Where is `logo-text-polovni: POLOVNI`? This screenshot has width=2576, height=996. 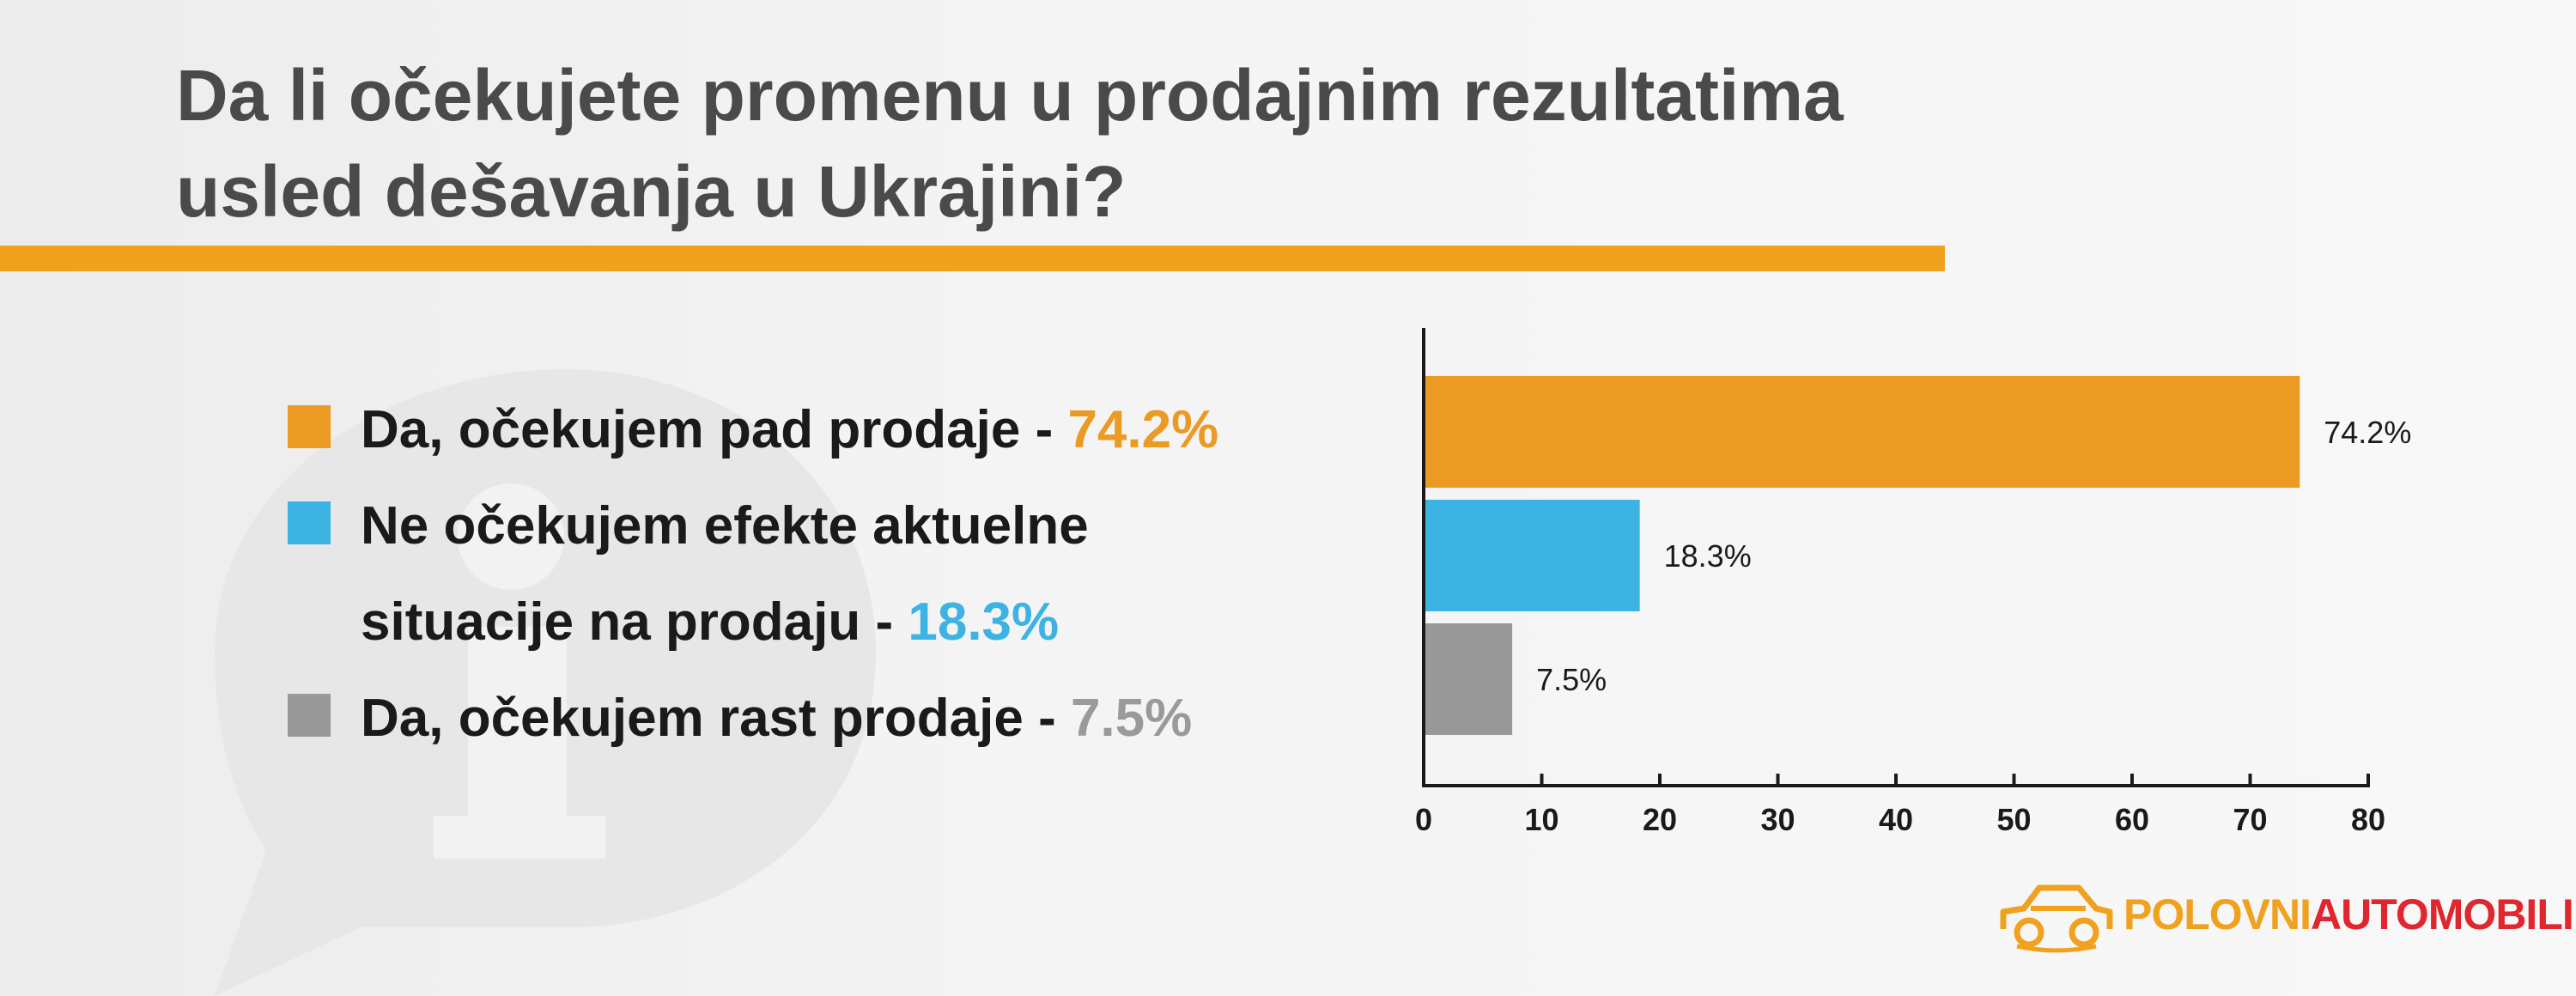
logo-text-polovni: POLOVNI is located at coordinates (2217, 914).